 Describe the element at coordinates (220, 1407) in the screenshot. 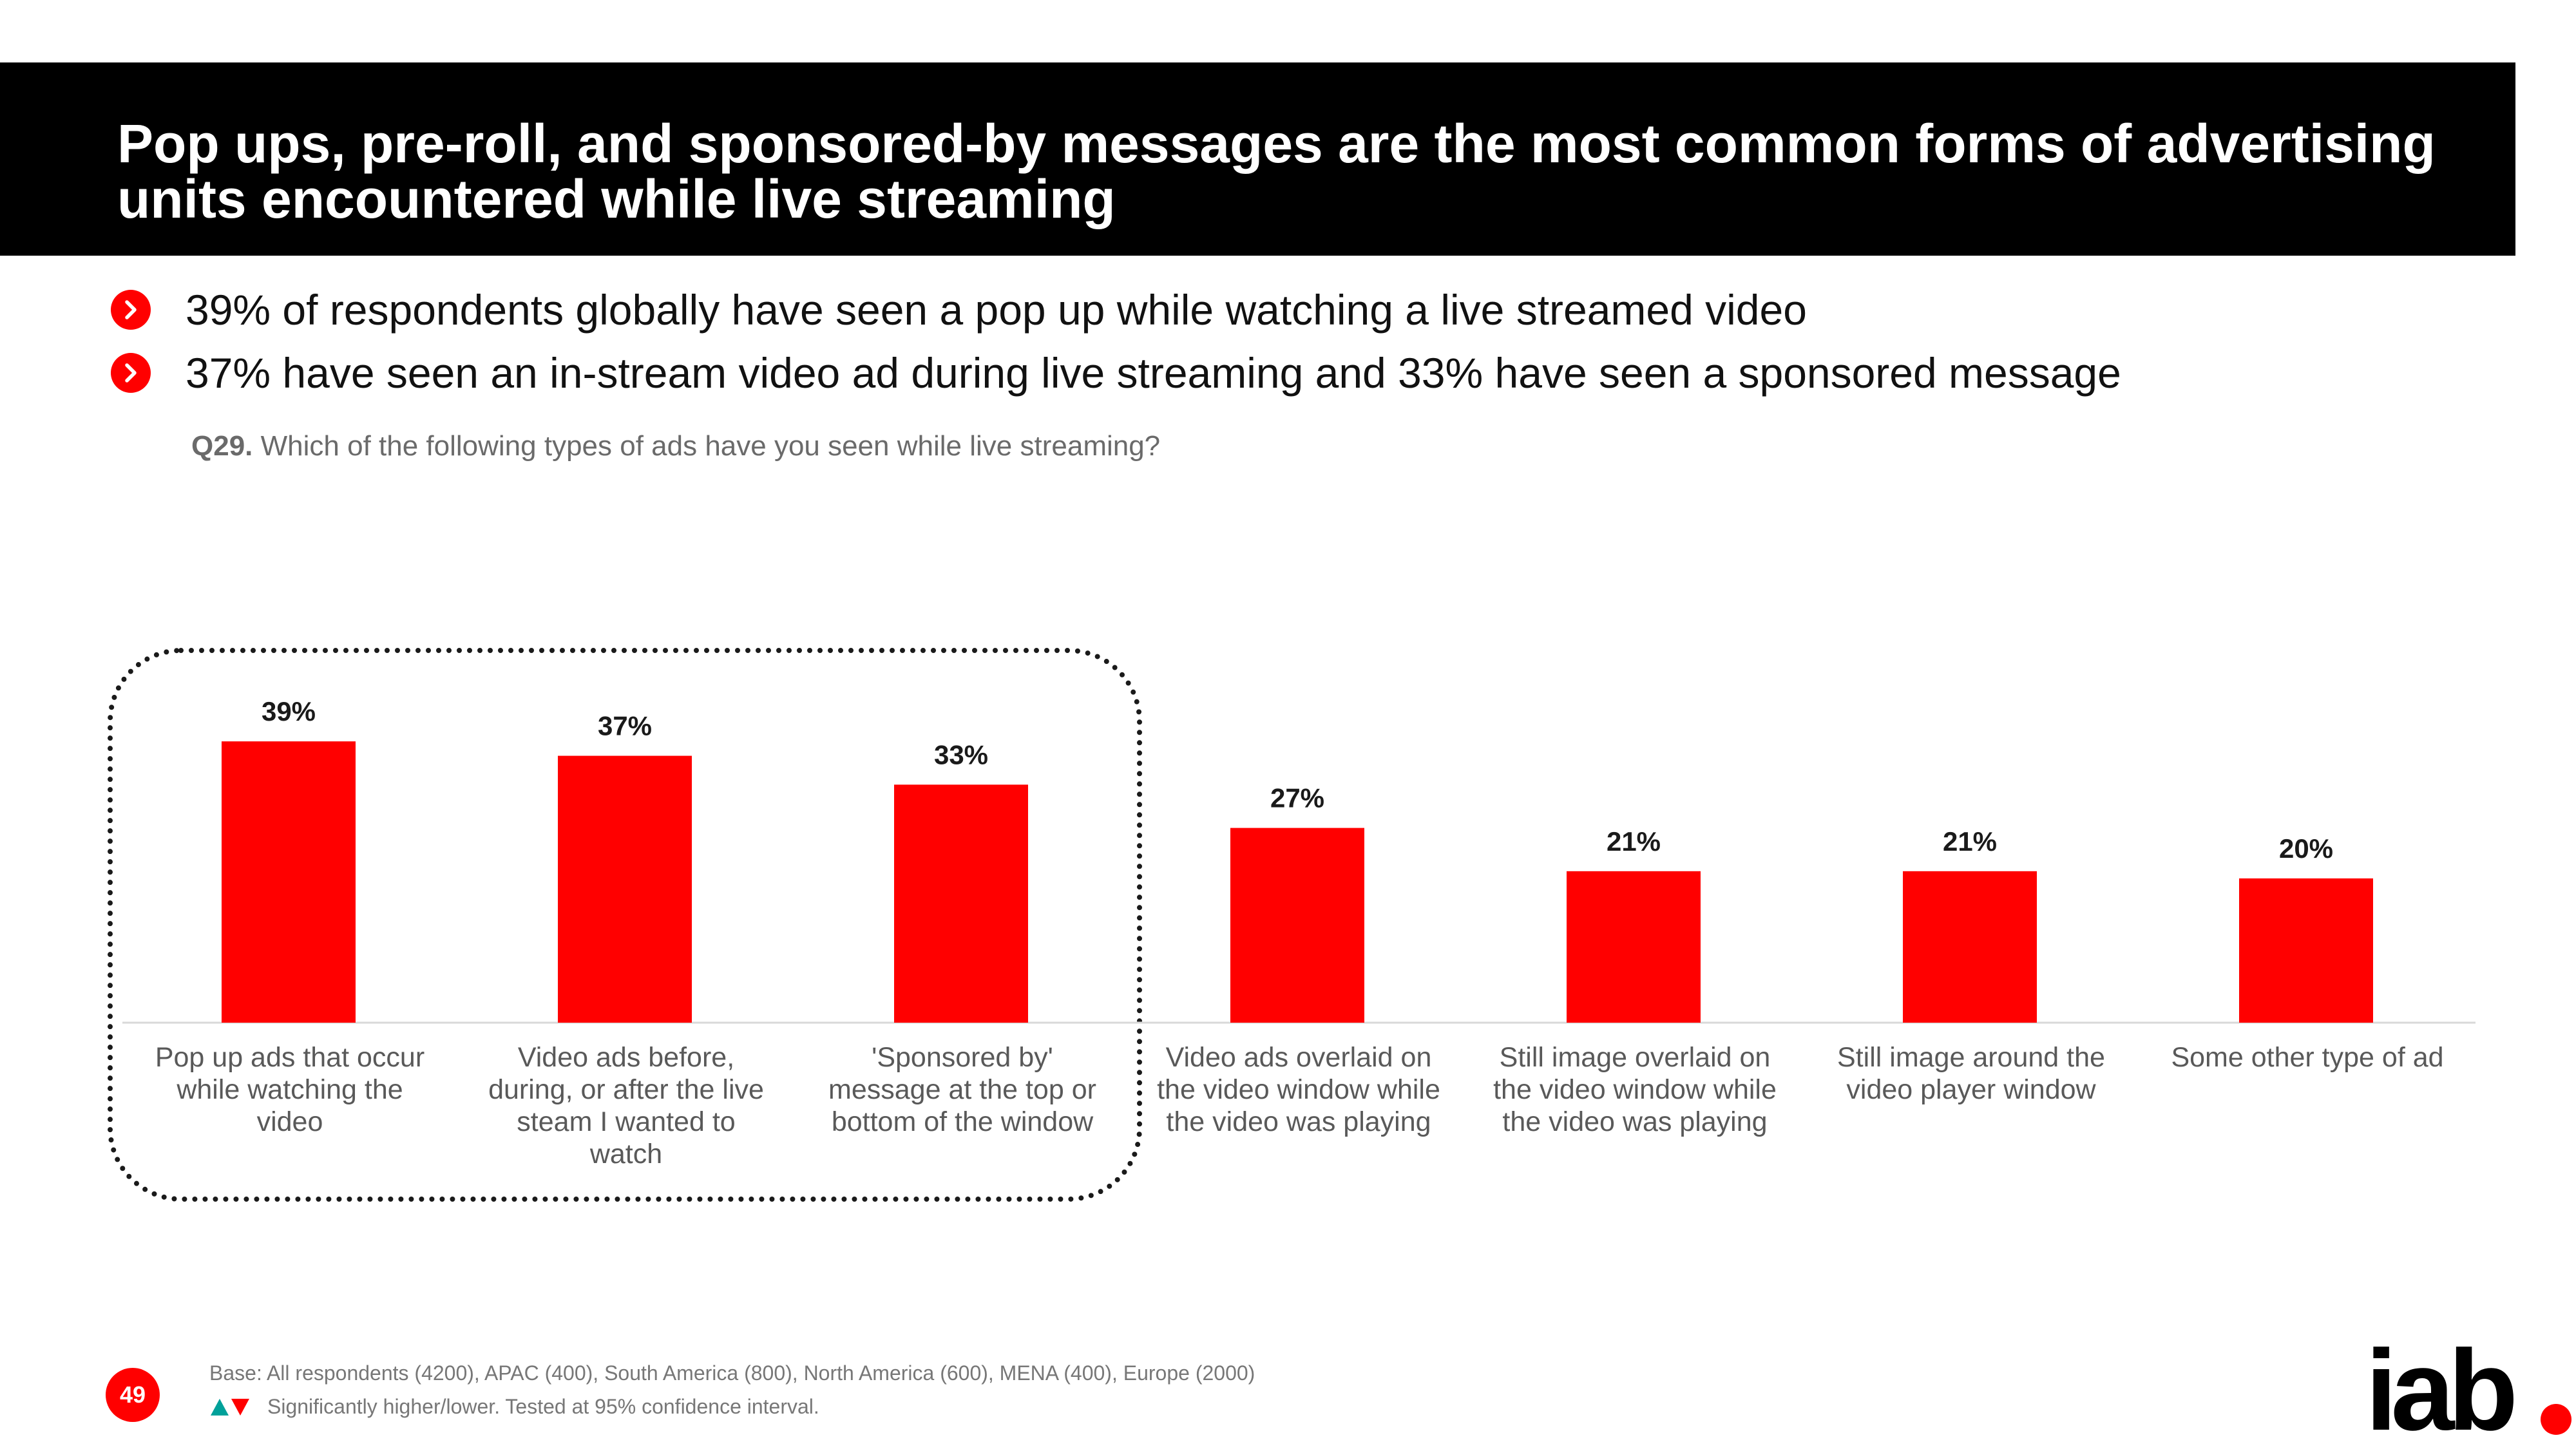

I see `triangle-up-icon` at that location.